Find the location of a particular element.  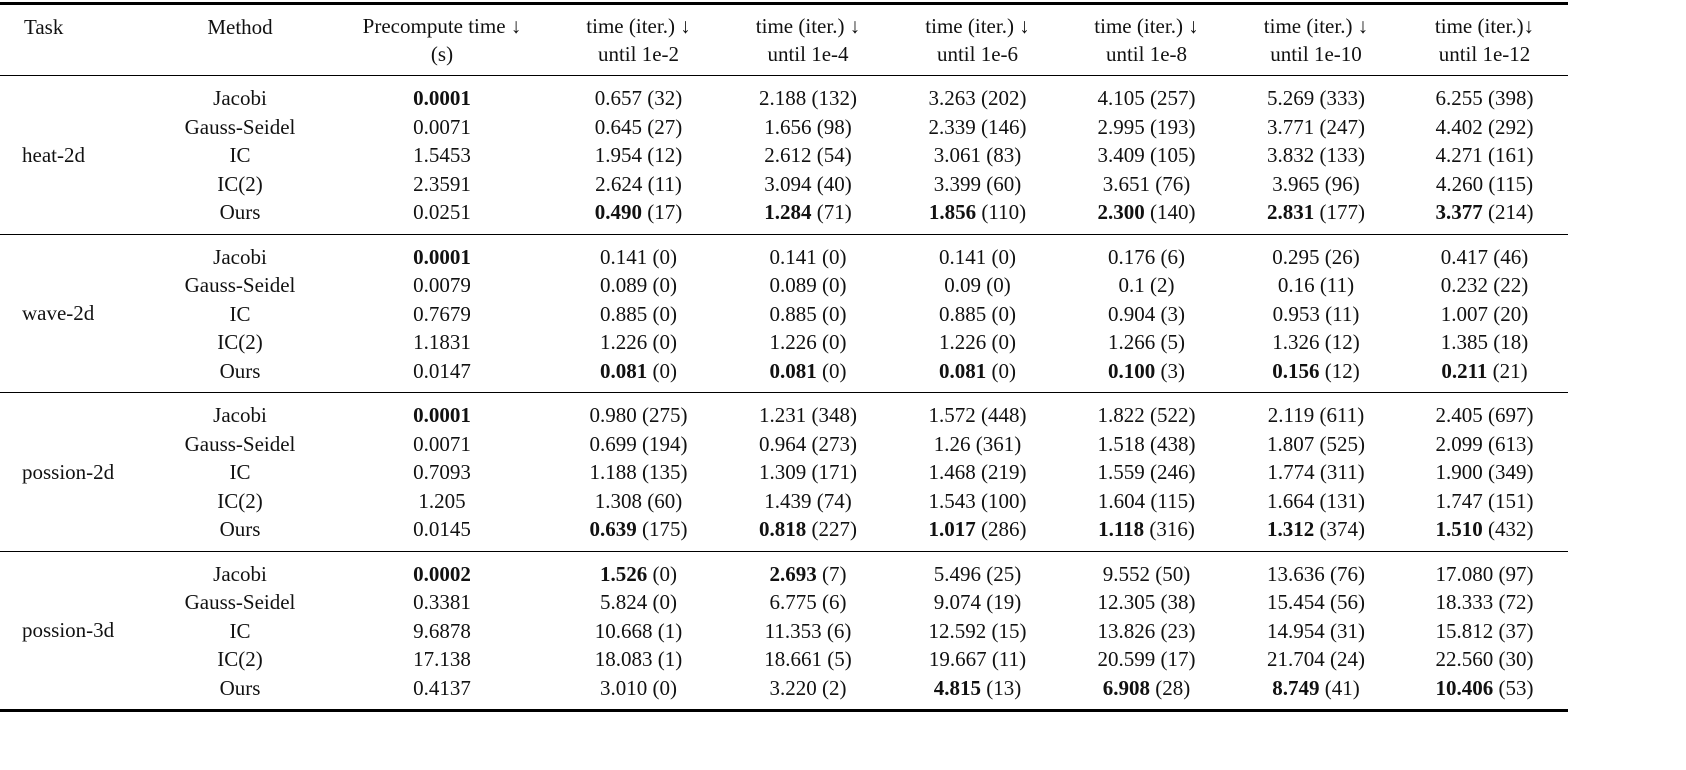

time-cell: 2.995 (193) is located at coordinates (1146, 127).